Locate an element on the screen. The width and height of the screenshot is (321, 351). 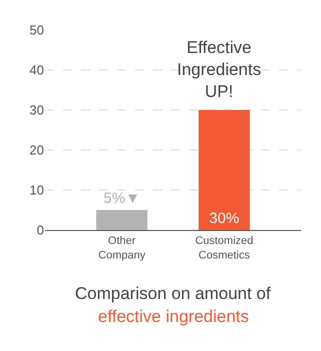
y-tick-label: 40 is located at coordinates (37, 70).